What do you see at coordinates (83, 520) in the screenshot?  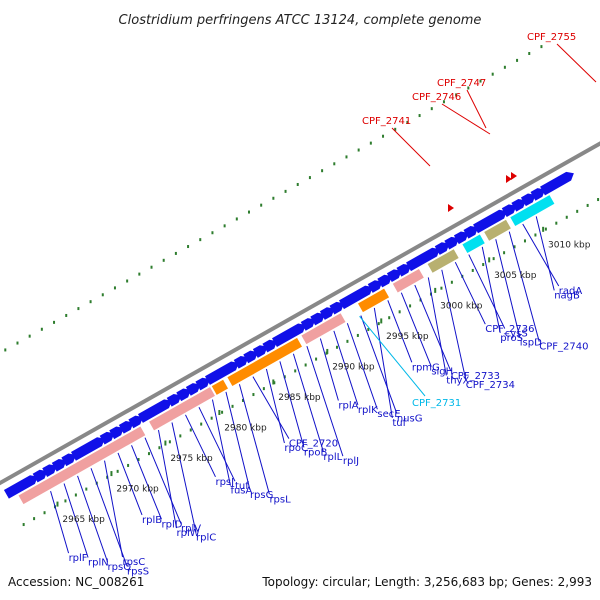 I see `kbp-label: 2965 kbp` at bounding box center [83, 520].